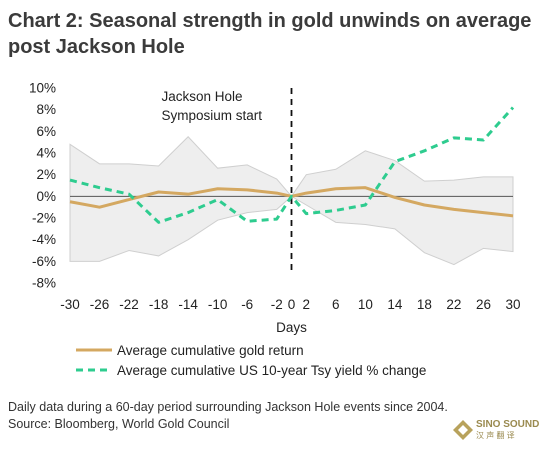  I want to click on annotation-line1: Jackson Hole, so click(202, 96).